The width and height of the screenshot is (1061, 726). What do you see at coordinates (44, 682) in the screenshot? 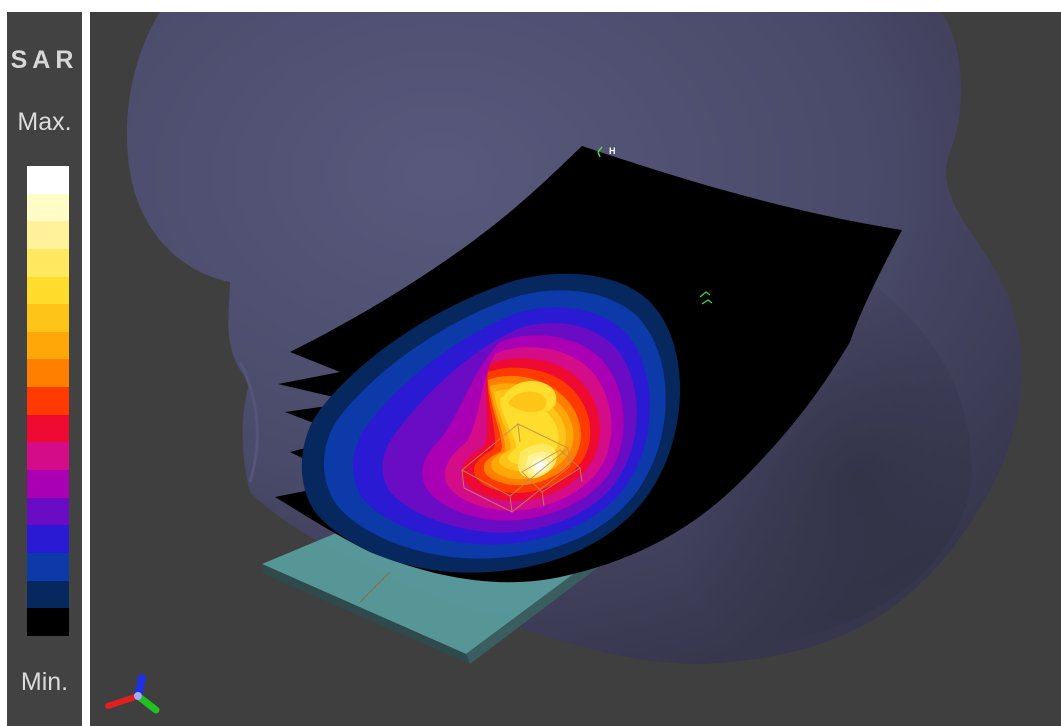
I see `legend-min-label: Min.` at bounding box center [44, 682].